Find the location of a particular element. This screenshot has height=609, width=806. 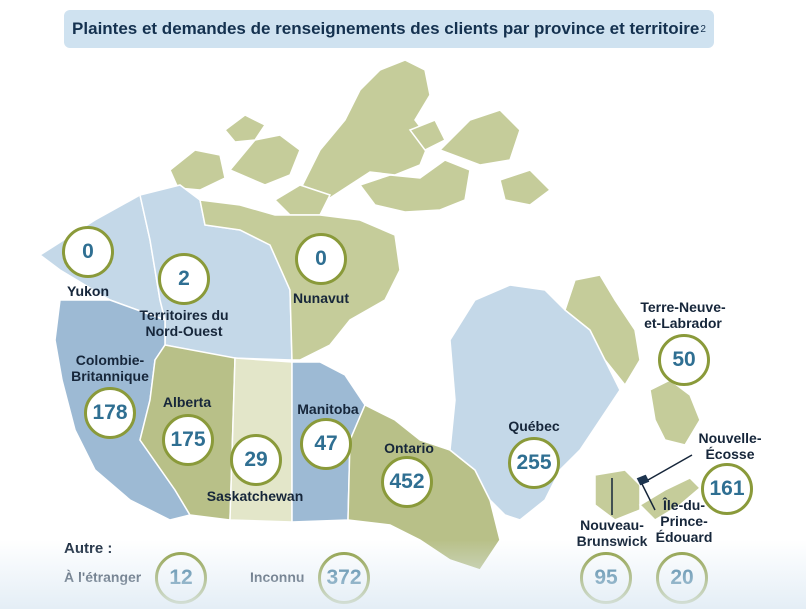

label-nunavut: Nunavut is located at coordinates (321, 298).